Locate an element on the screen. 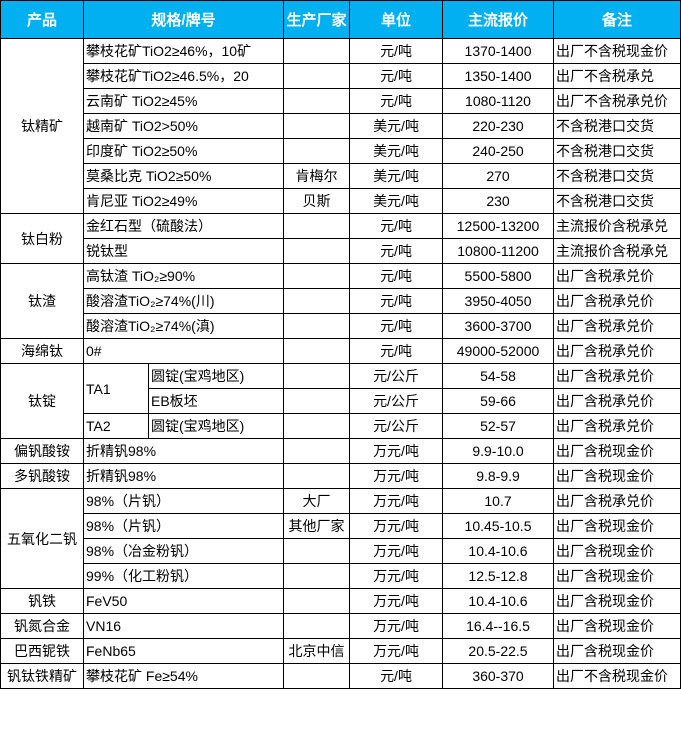 The image size is (681, 743). table-row: 钒铁 FeV50 万元/吨 10.4-10.6 出厂含税现金价 is located at coordinates (340, 601).